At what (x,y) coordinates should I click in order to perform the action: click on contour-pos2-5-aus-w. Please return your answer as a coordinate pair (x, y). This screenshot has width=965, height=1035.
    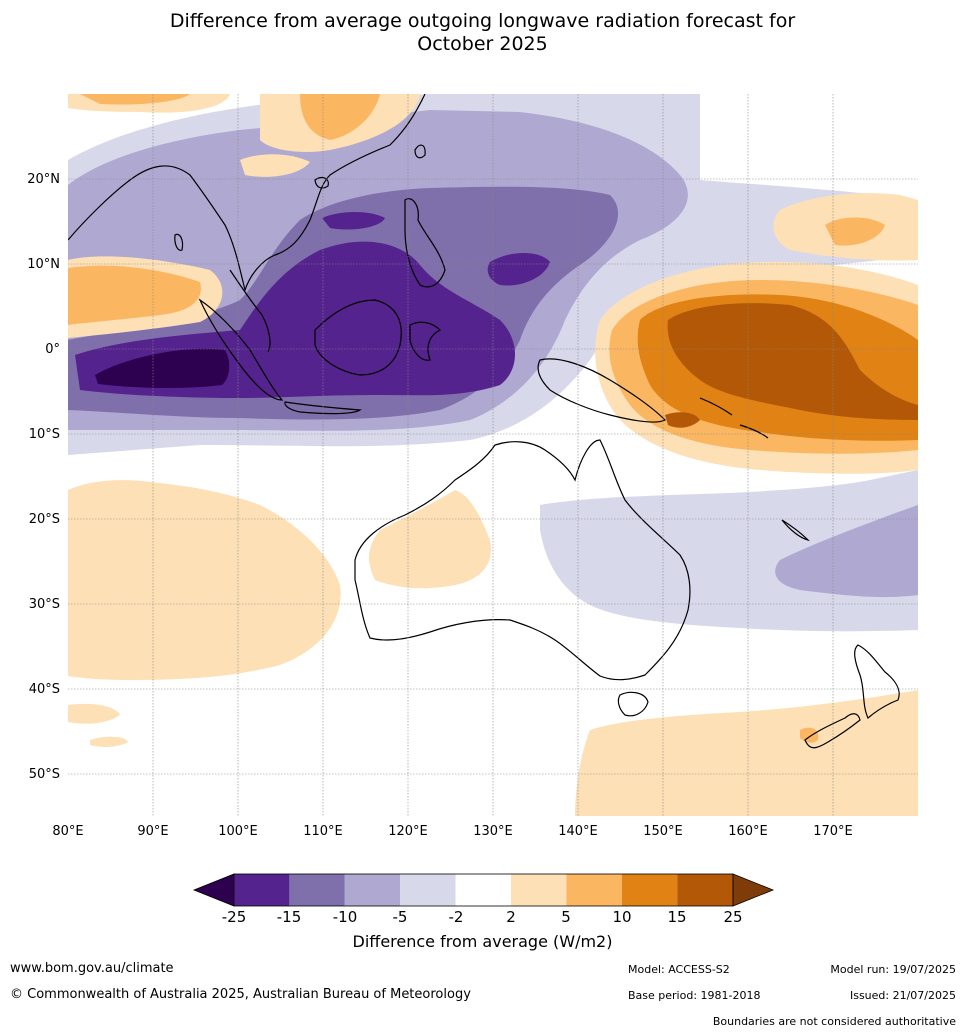
    Looking at the image, I should click on (204, 580).